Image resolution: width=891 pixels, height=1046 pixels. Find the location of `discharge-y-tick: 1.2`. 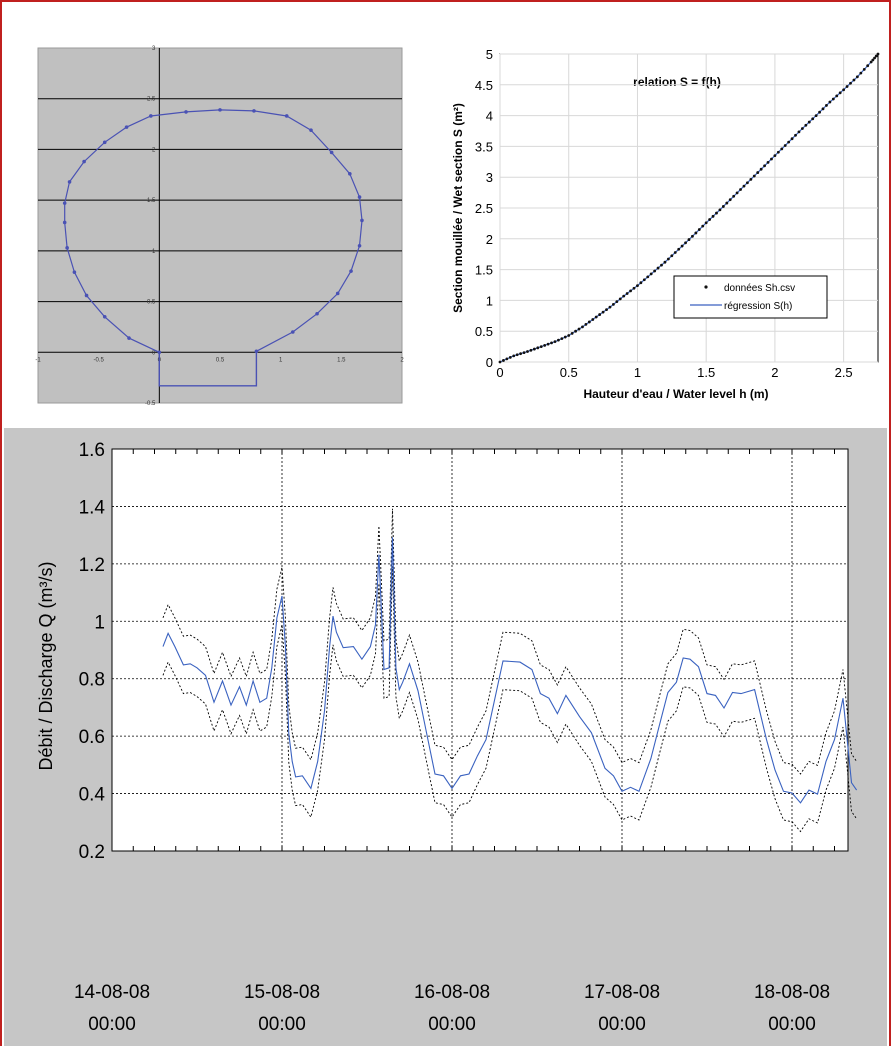

discharge-y-tick: 1.2 is located at coordinates (92, 565).